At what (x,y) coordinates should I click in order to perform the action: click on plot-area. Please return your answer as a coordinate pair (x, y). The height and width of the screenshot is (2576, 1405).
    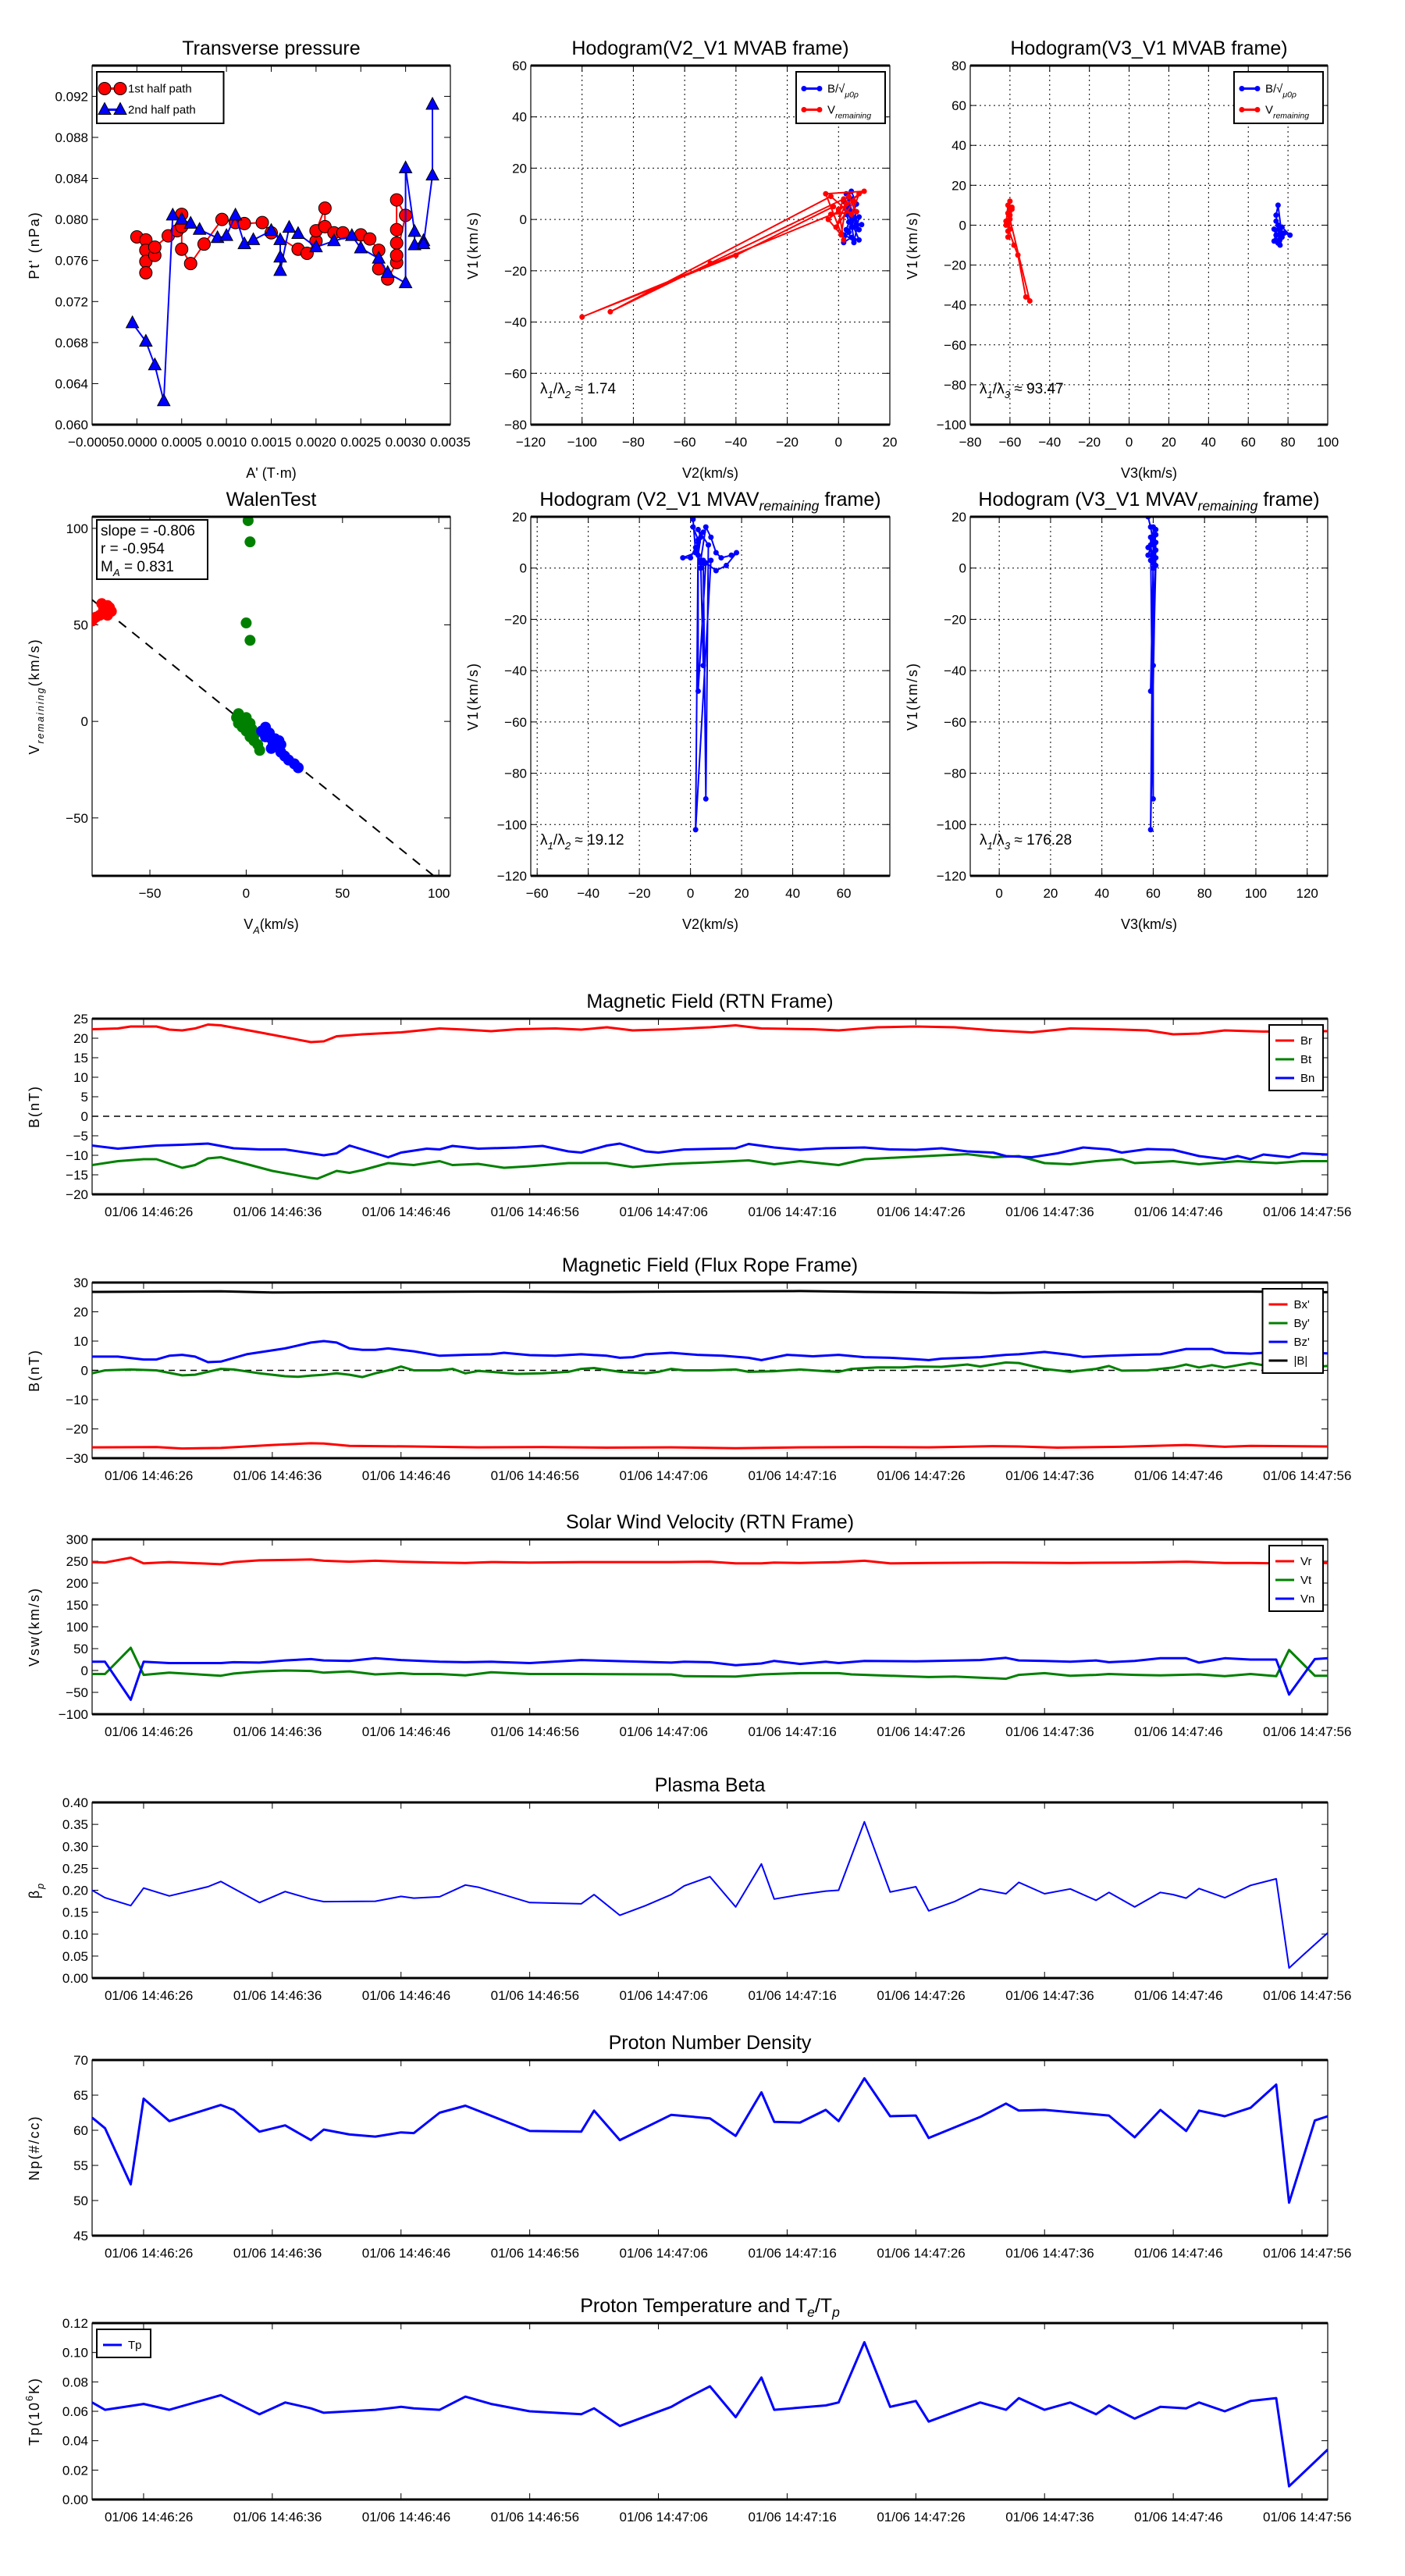
    Looking at the image, I should click on (1148, 251).